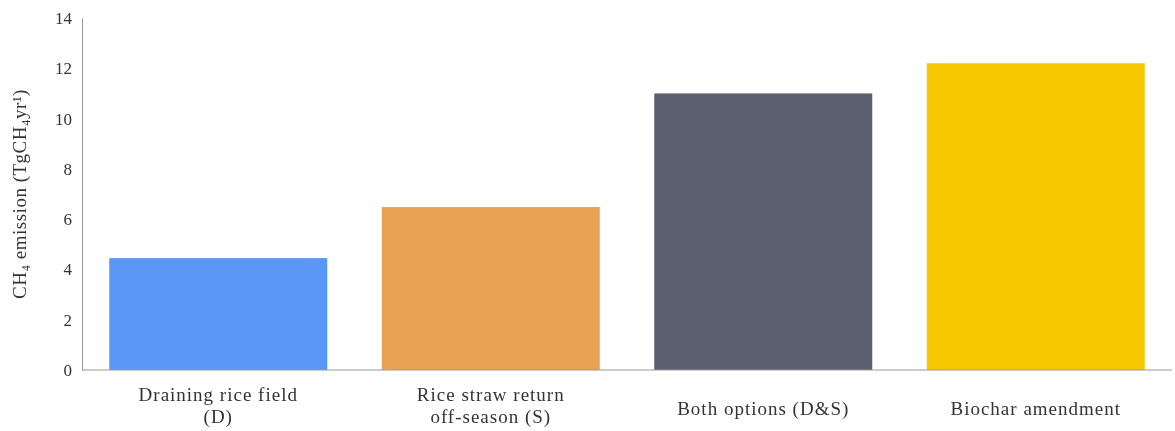  Describe the element at coordinates (67, 220) in the screenshot. I see `y-tick-label: 6` at that location.